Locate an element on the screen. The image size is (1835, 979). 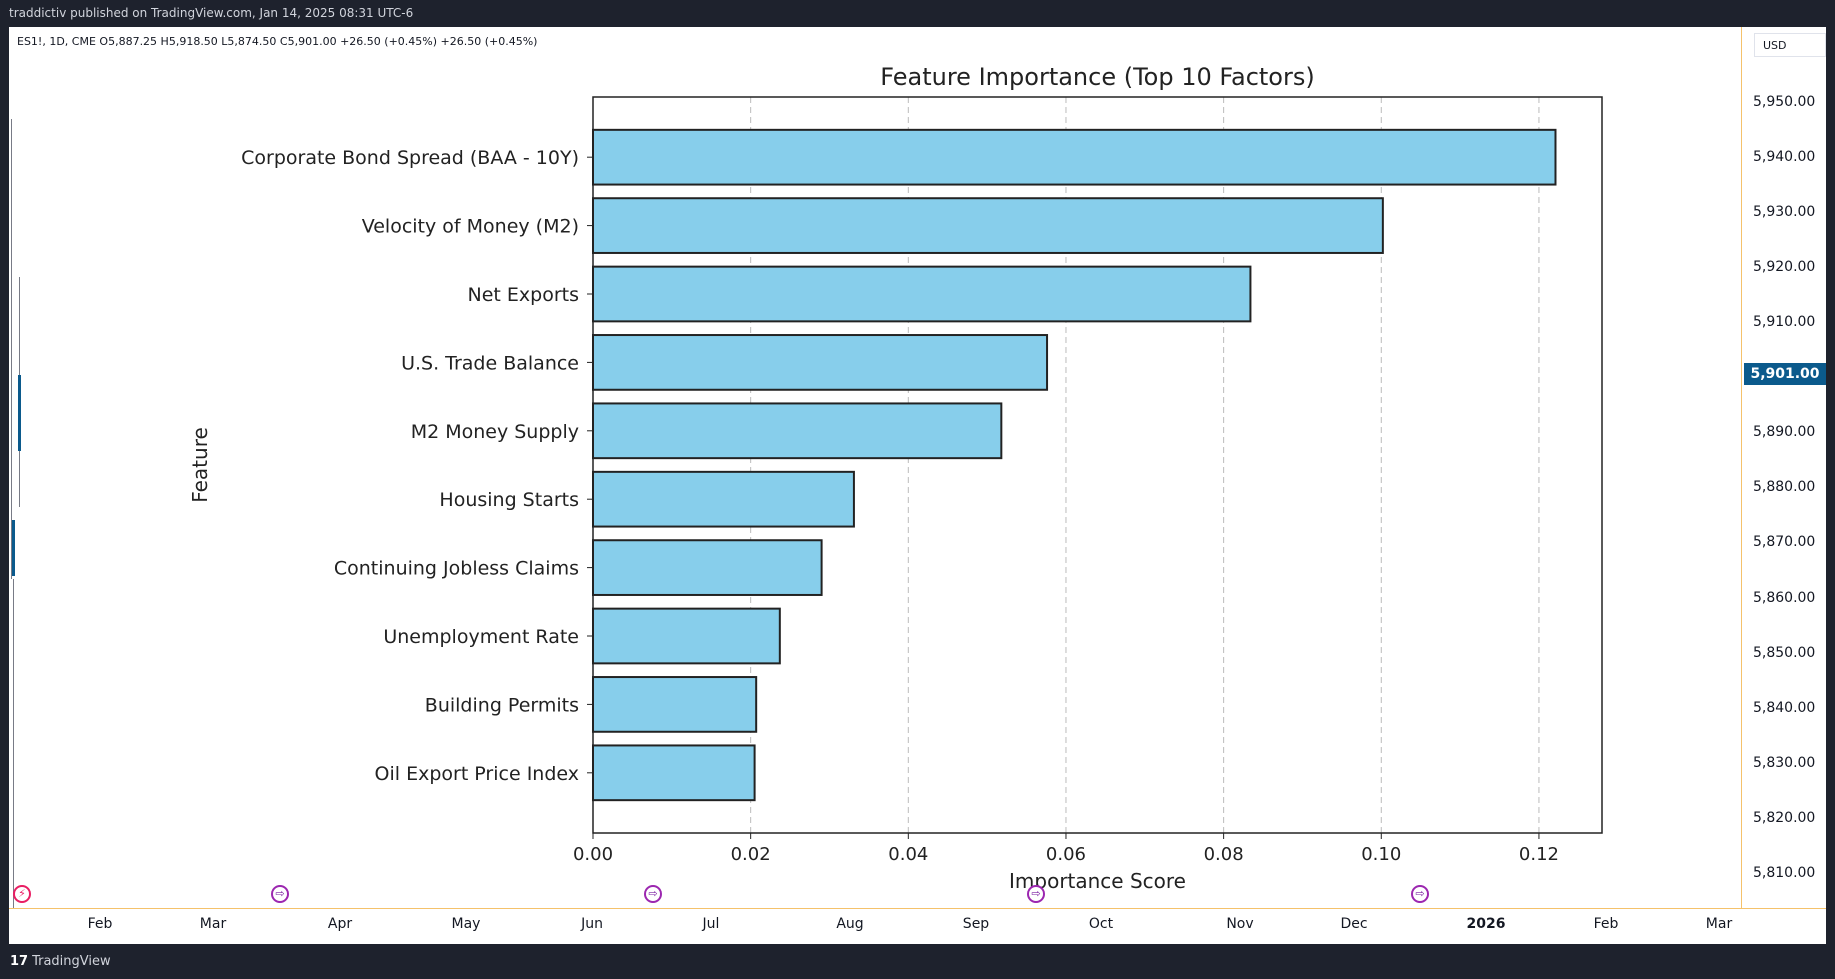
price-label: 5,830.00 is located at coordinates (1784, 763).